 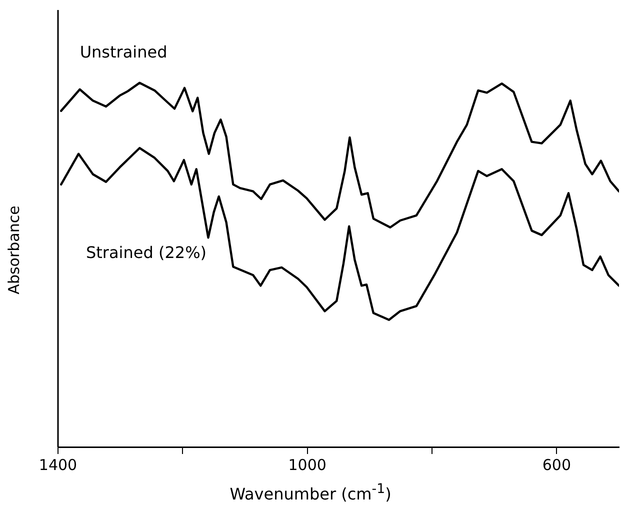 I want to click on x-axis-title: Wavenumber (cm$^{-1}$), so click(x=310, y=493).